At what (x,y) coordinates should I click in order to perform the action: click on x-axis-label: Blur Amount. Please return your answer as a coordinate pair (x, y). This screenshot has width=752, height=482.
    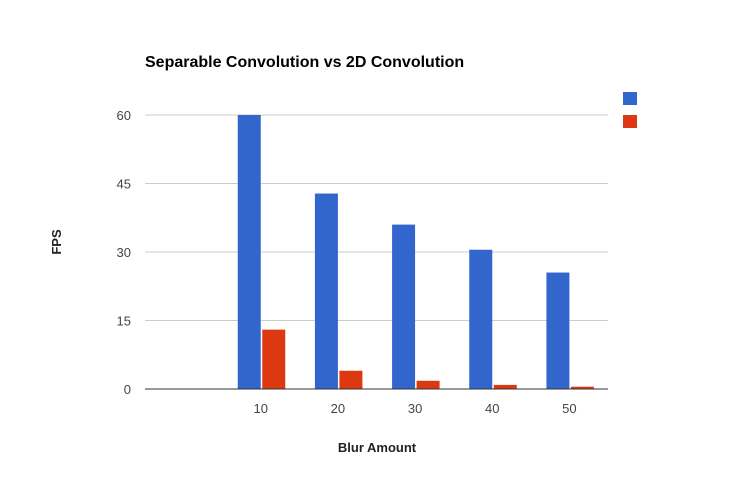
    Looking at the image, I should click on (377, 447).